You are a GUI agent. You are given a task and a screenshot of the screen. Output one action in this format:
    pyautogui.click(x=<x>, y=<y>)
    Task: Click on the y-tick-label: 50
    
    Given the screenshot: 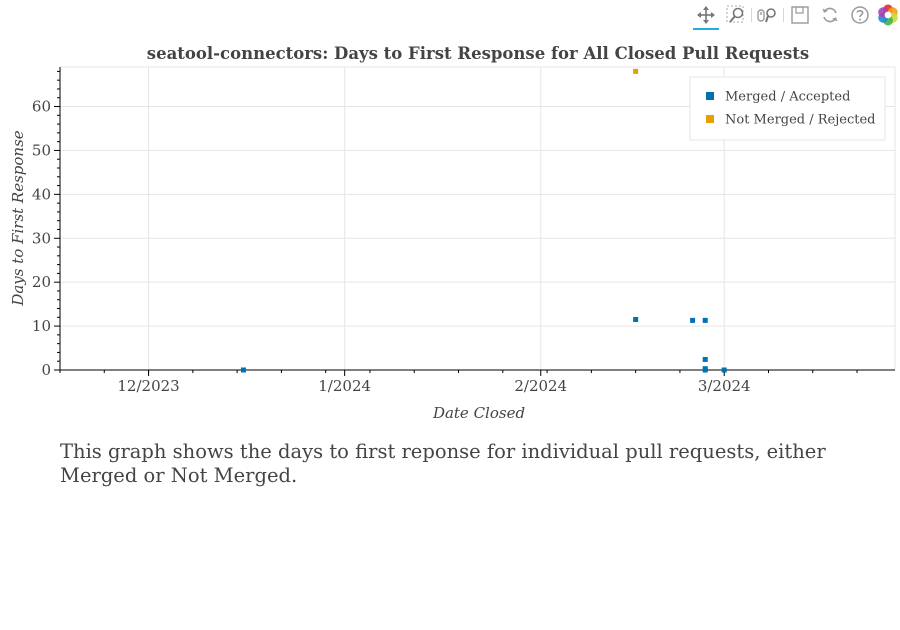 What is the action you would take?
    pyautogui.click(x=41, y=150)
    